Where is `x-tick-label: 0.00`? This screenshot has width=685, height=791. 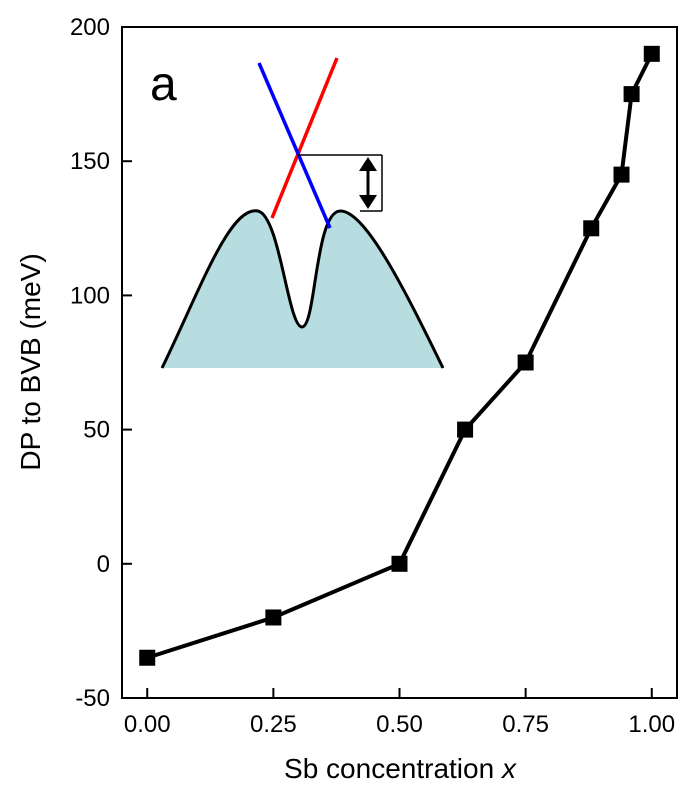 x-tick-label: 0.00 is located at coordinates (147, 724).